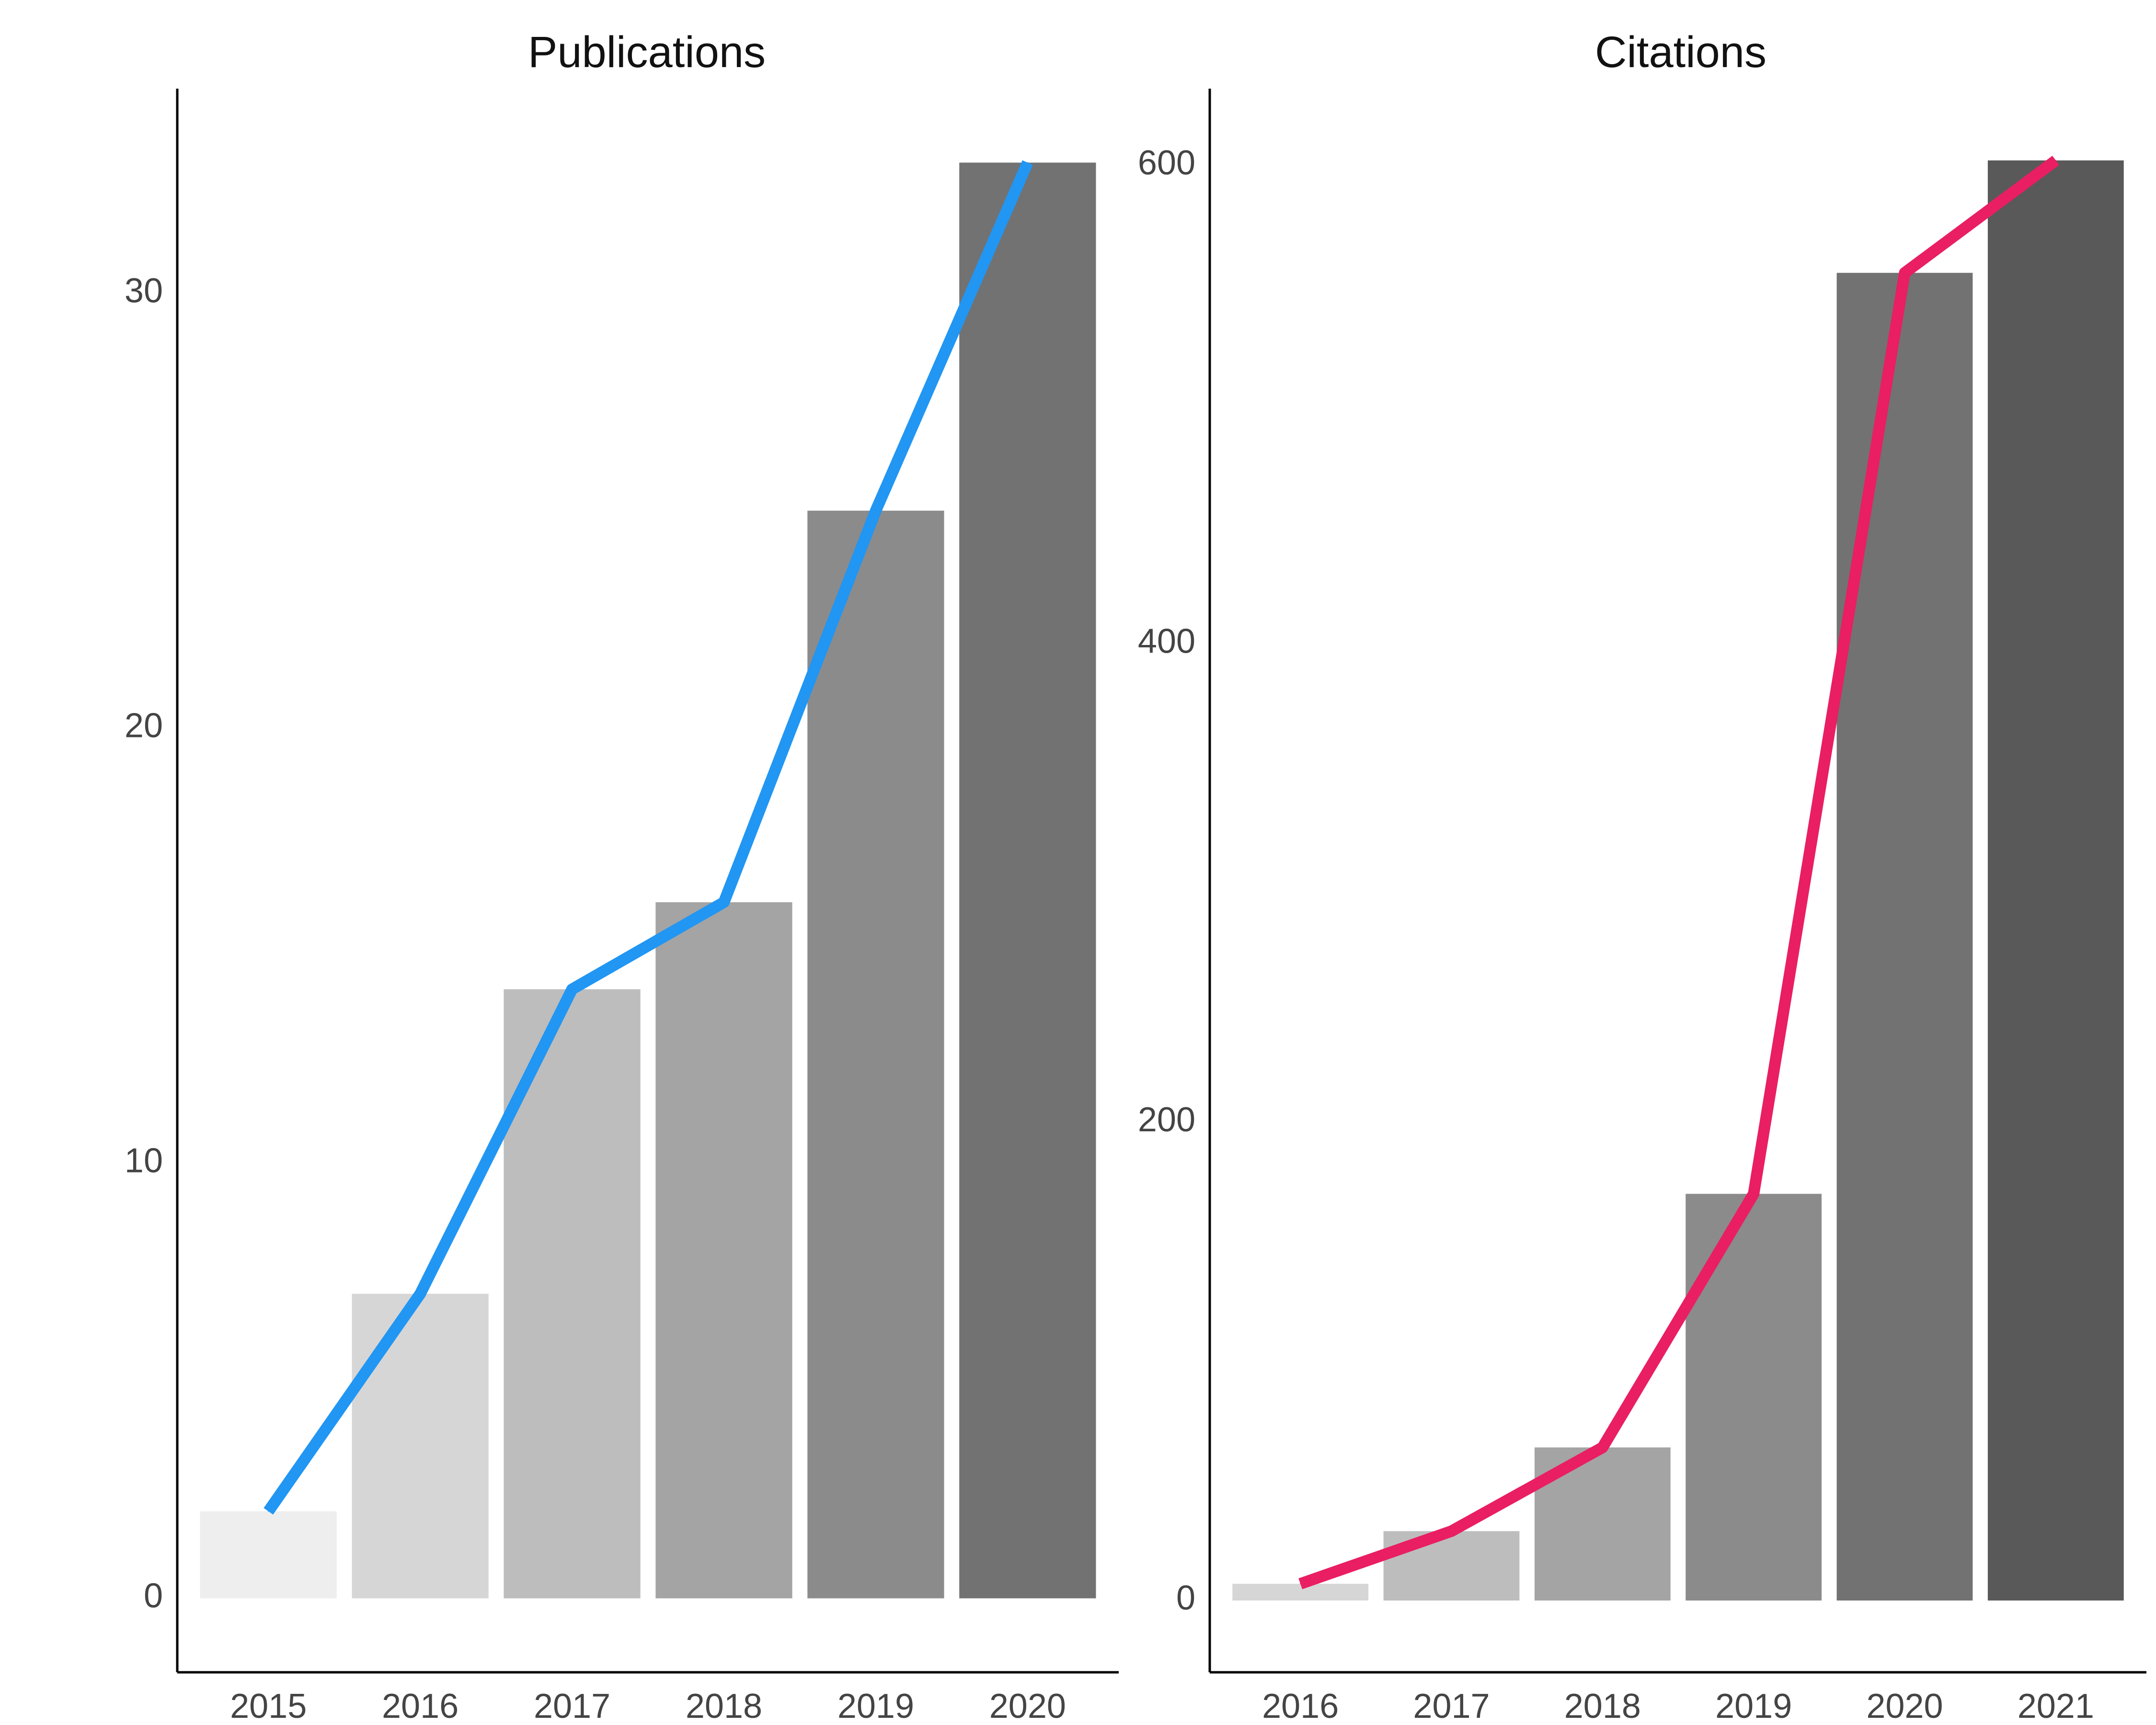 The width and height of the screenshot is (2156, 1725). What do you see at coordinates (723, 1250) in the screenshot?
I see `bar-2018` at bounding box center [723, 1250].